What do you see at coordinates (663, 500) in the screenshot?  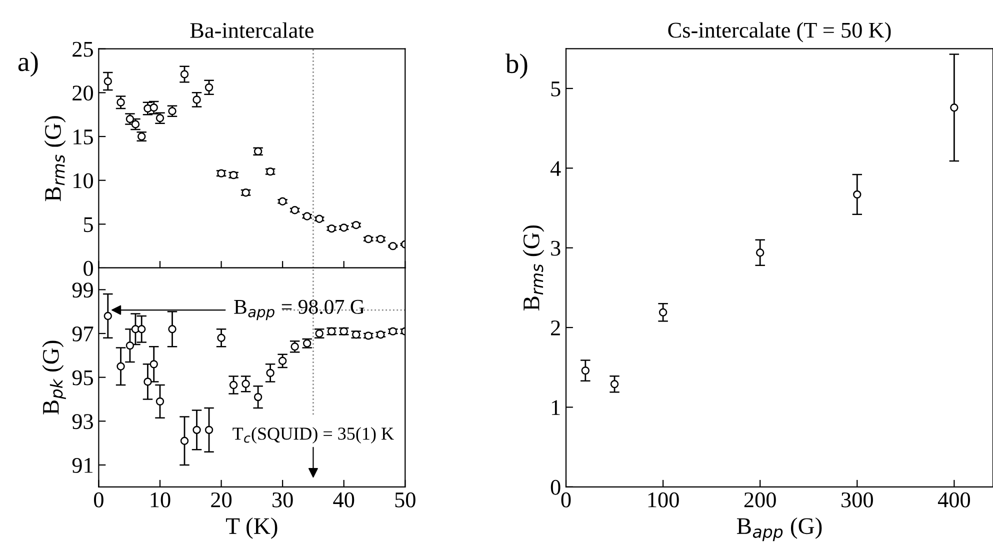 I see `x-tick-label: 100` at bounding box center [663, 500].